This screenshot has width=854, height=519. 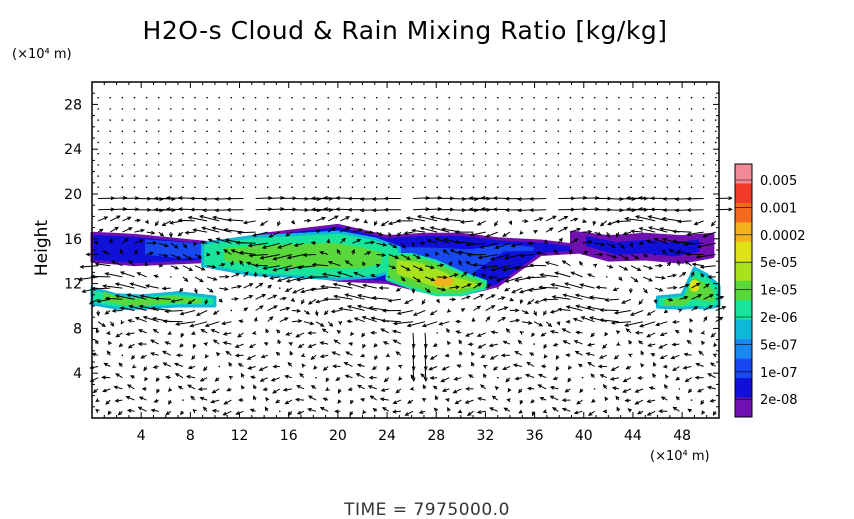 I want to click on colorbar-label: 2e-06, so click(x=779, y=318).